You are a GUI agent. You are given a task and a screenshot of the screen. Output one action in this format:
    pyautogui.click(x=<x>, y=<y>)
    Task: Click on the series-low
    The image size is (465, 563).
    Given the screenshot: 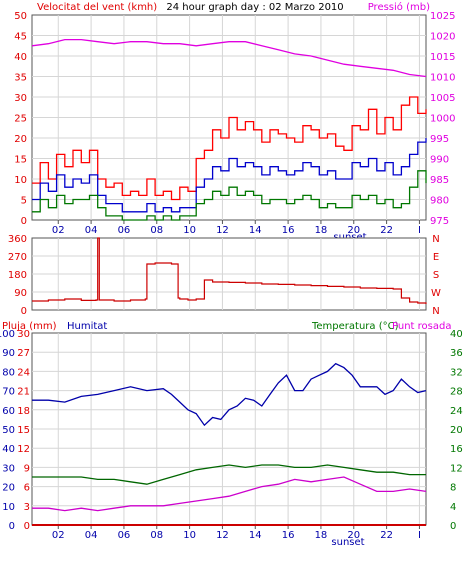 What is the action you would take?
    pyautogui.click(x=229, y=195)
    